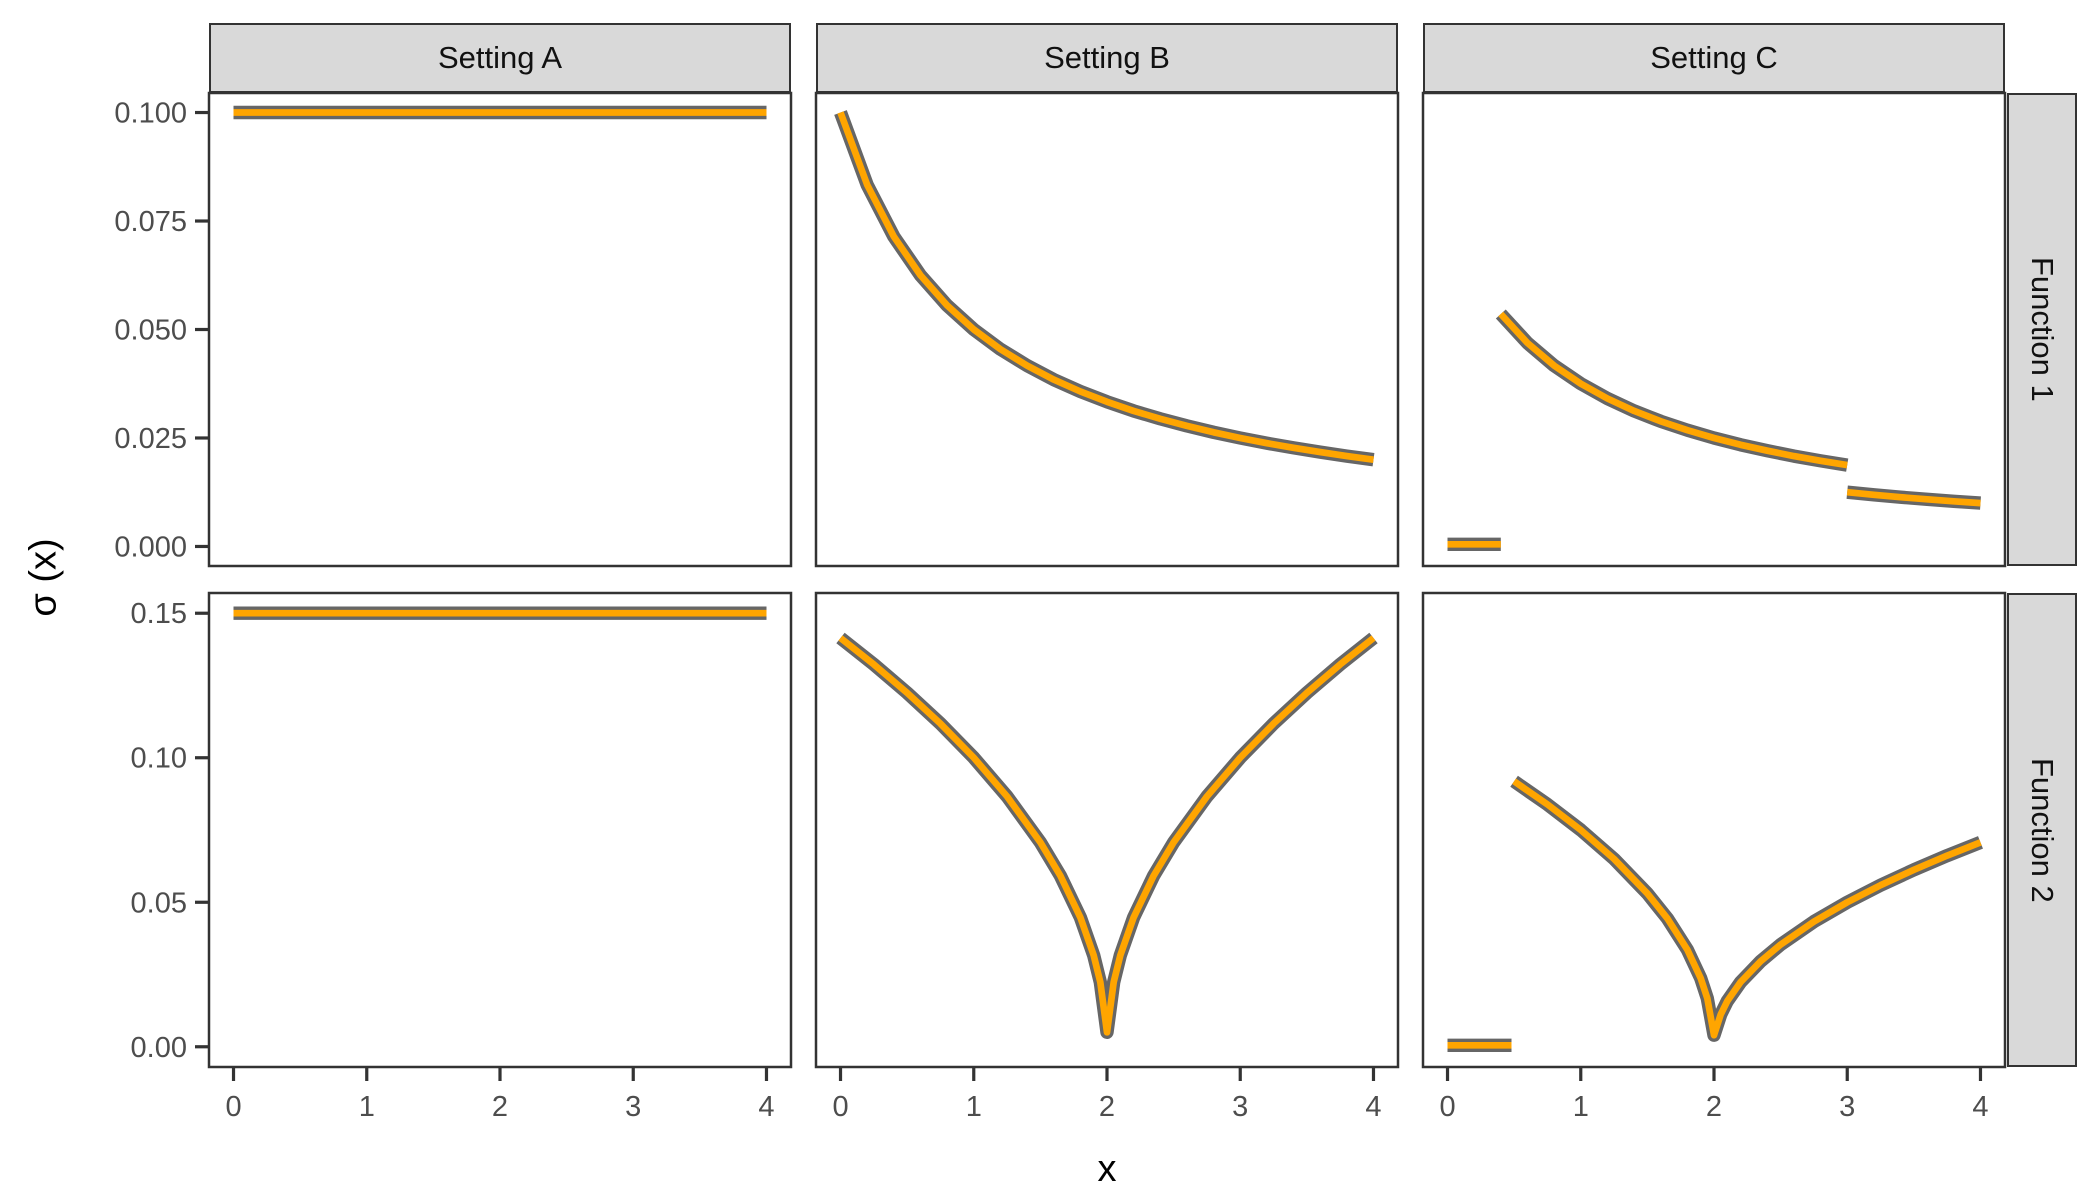 The height and width of the screenshot is (1200, 2100). I want to click on facet-strip-function-1: Function 1, so click(2042, 329).